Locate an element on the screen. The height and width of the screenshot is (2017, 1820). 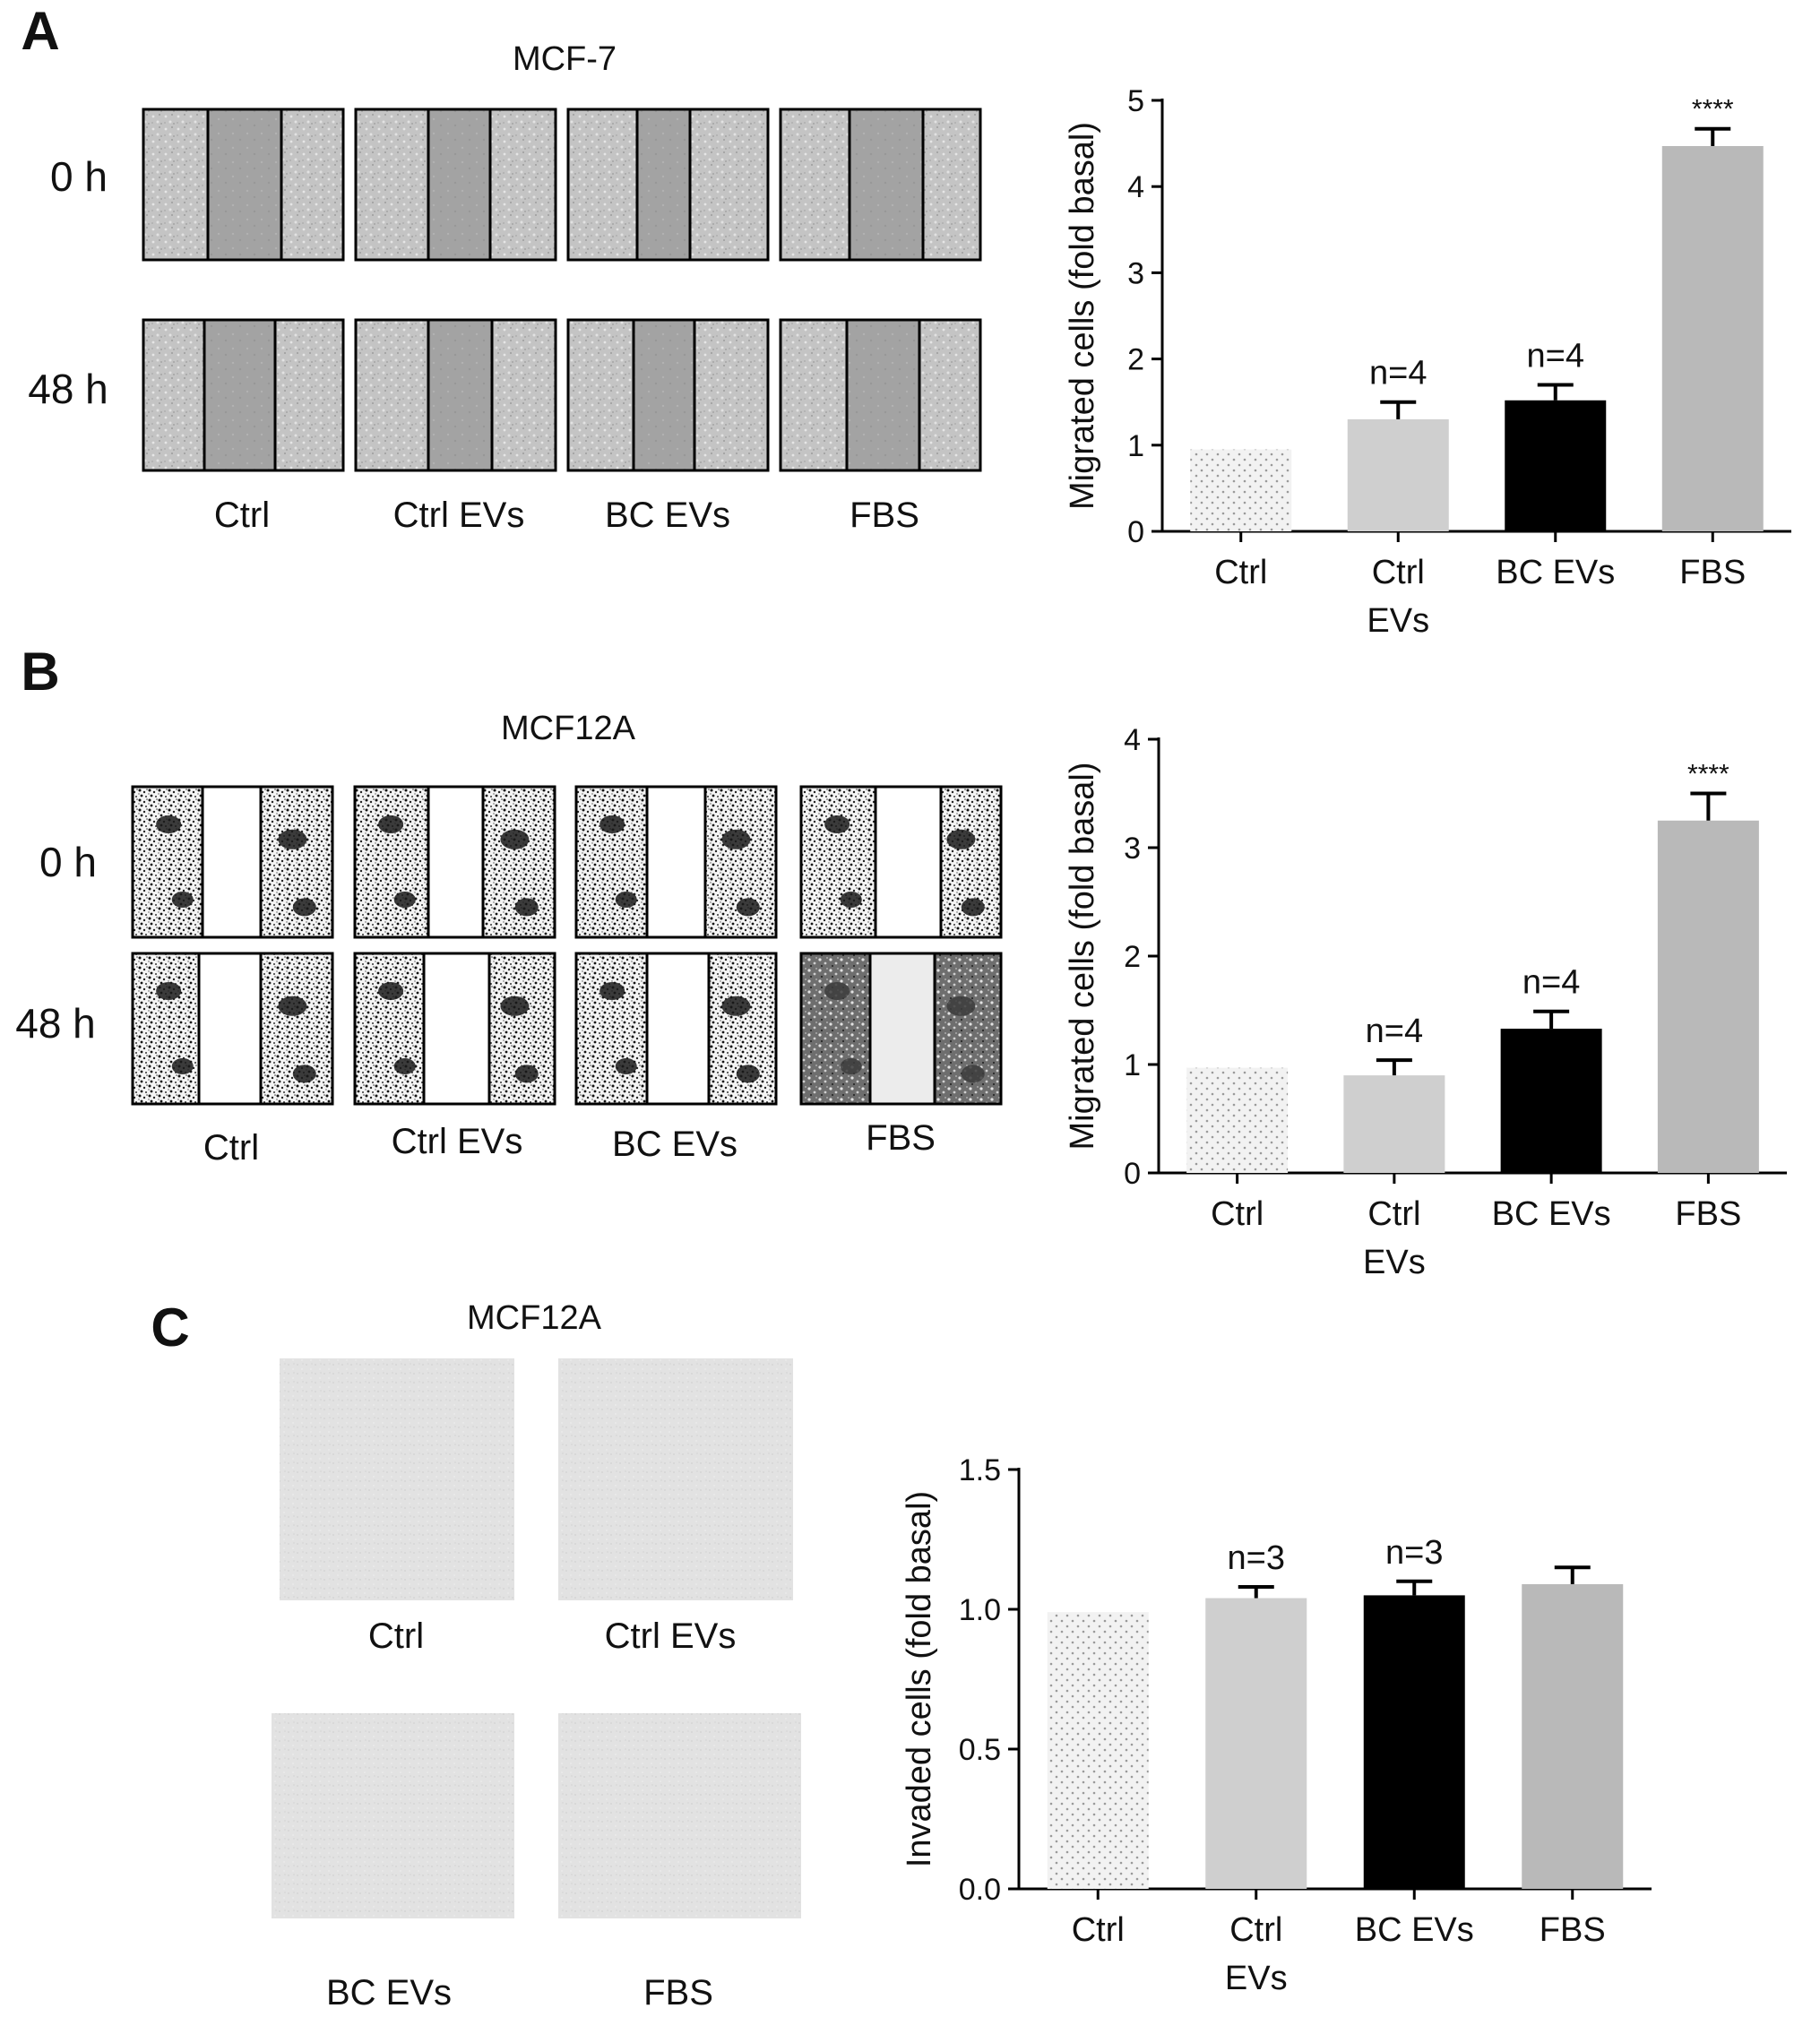
image-label: BC EVs is located at coordinates (389, 1993).